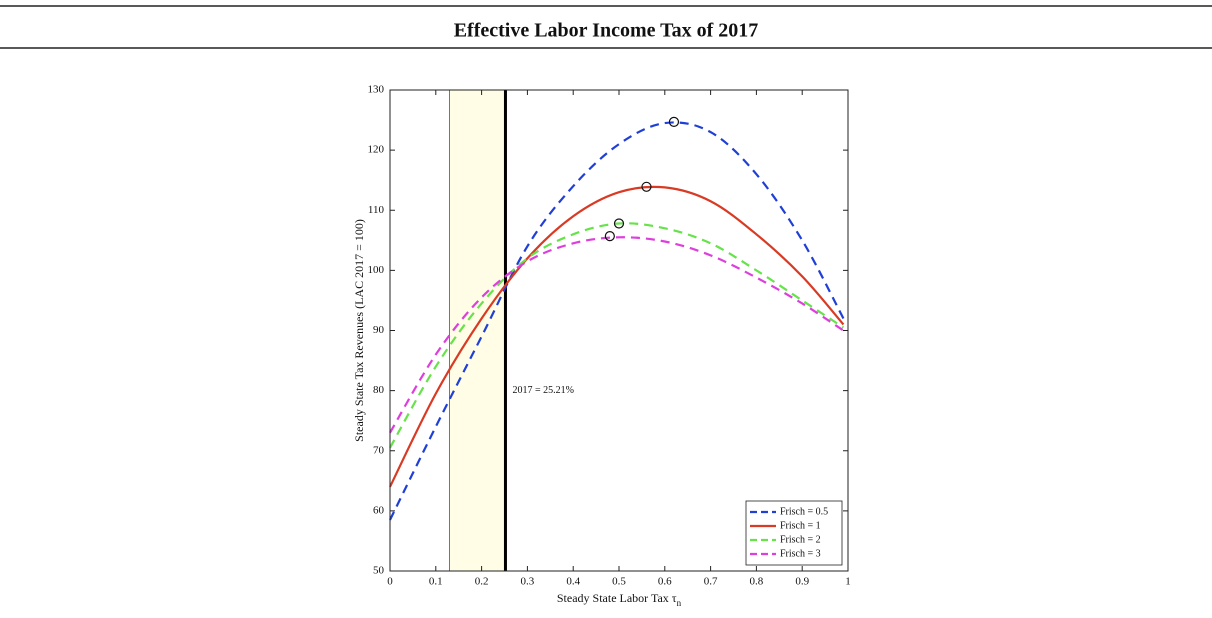  What do you see at coordinates (617, 598) in the screenshot?
I see `x-axis-label-text: Steady State Labor Tax τ` at bounding box center [617, 598].